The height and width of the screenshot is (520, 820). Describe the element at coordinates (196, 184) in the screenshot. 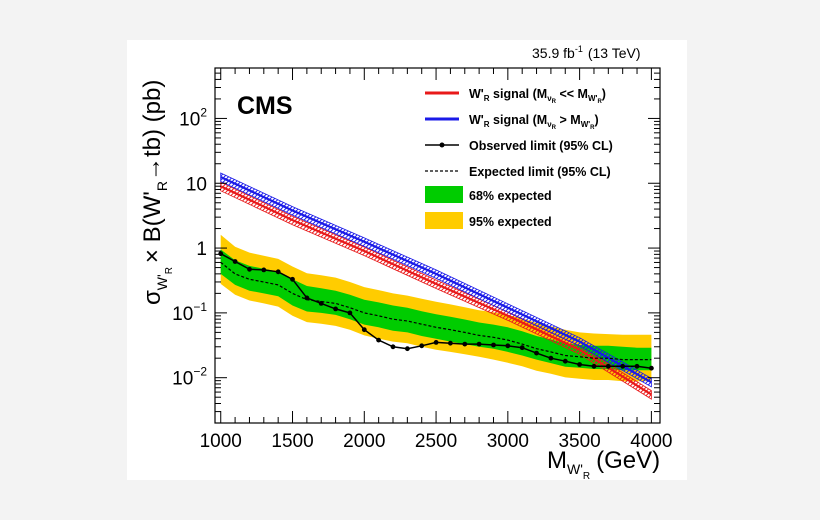

I see `y-tick-label: 10` at that location.